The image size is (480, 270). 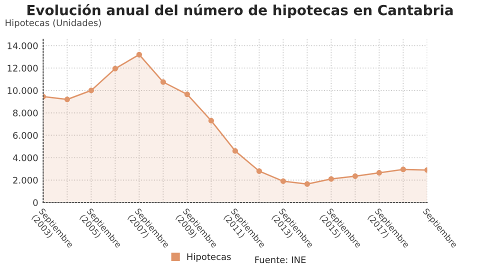 I want to click on chart-title: Evolución anual del número de hipotecas en Cantabria, so click(x=240, y=11).